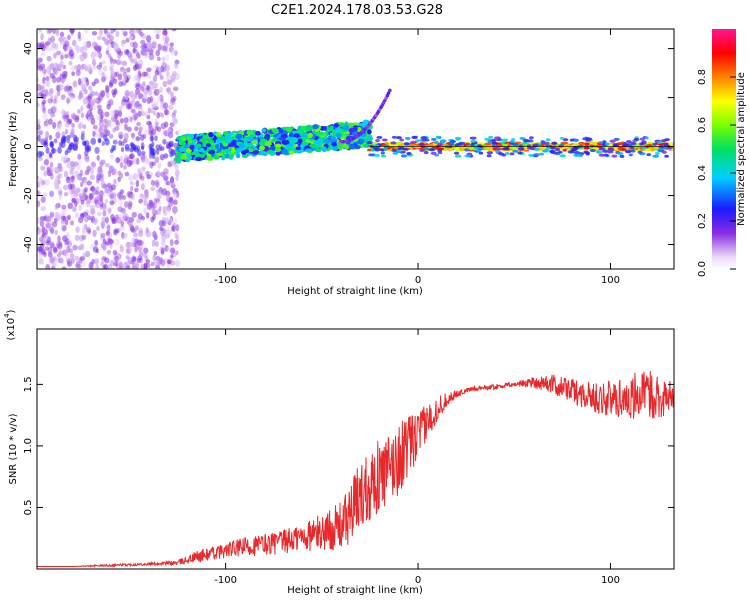 This screenshot has height=600, width=750. I want to click on snr-multiplier: (x104), so click(10, 324).